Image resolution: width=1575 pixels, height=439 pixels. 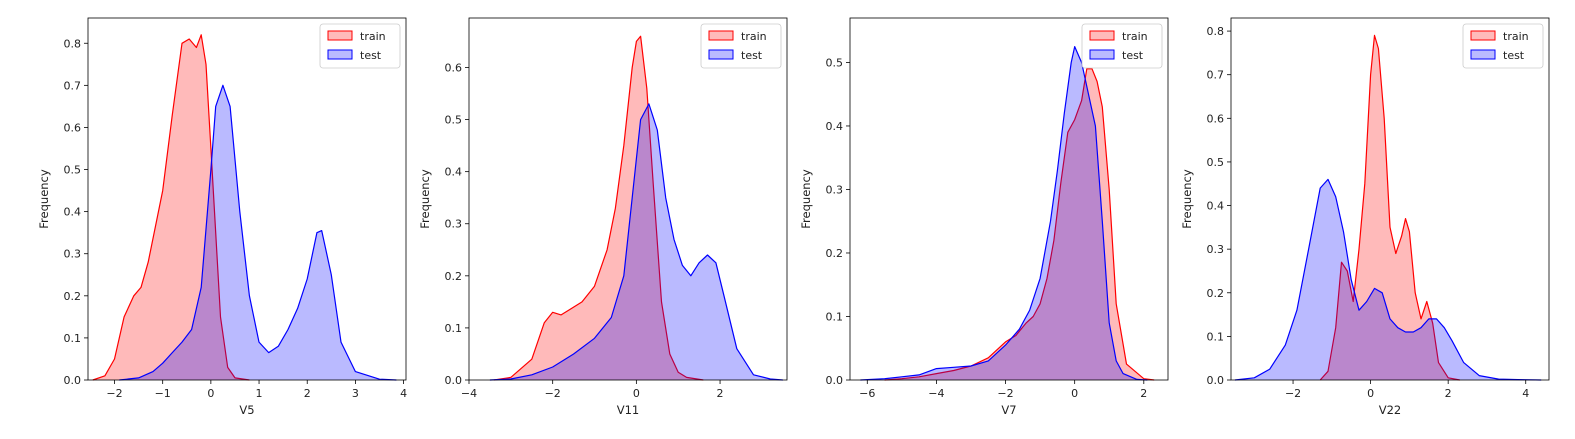 I want to click on x-tick-label: −1, so click(x=163, y=393).